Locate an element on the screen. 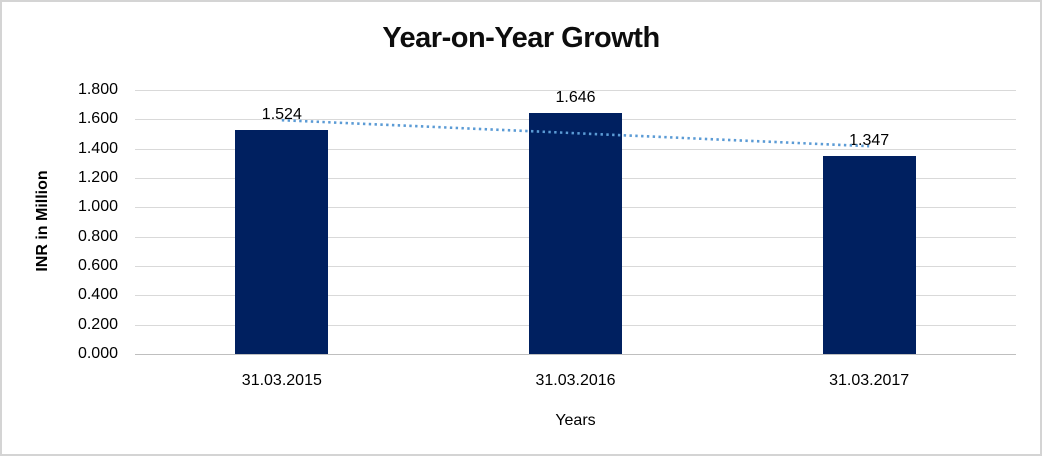 This screenshot has height=456, width=1042. bar-value-label: 1.646 is located at coordinates (575, 97).